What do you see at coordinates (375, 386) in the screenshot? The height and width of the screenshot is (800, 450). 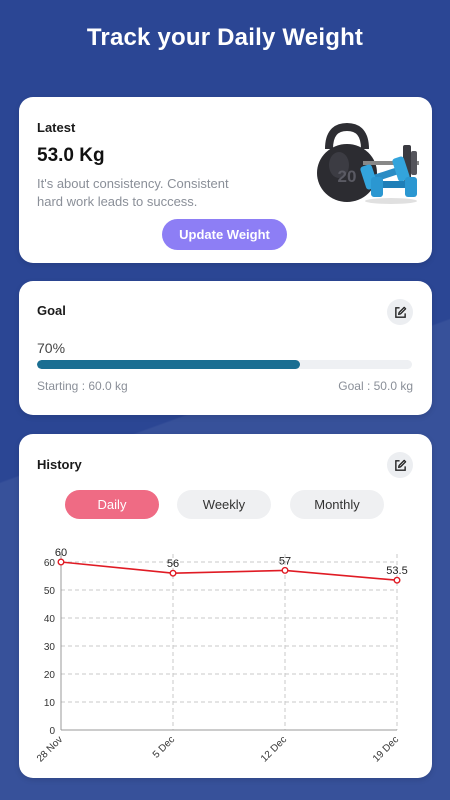 I see `goal-weight: Goal : 50.0 kg` at bounding box center [375, 386].